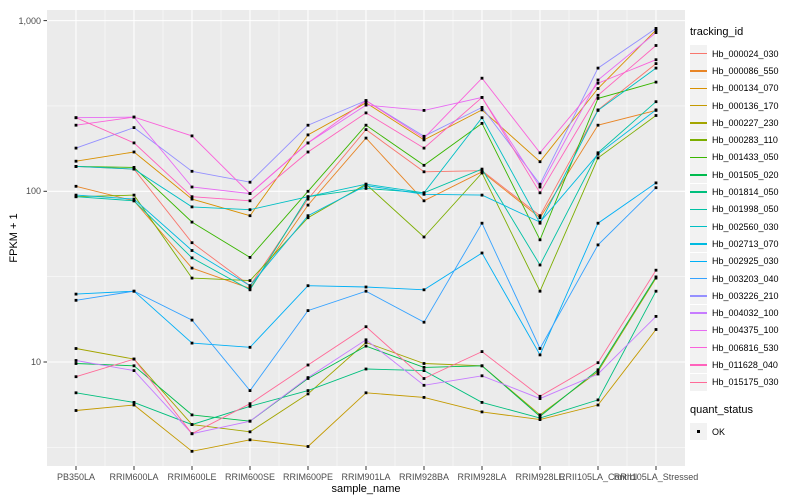 The height and width of the screenshot is (500, 800). I want to click on x-tick-label: RRIM600LE, so click(192, 477).